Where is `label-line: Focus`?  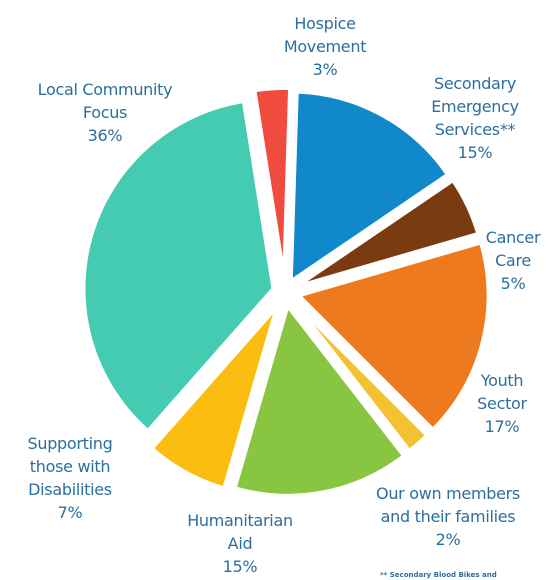
label-line: Focus is located at coordinates (105, 112).